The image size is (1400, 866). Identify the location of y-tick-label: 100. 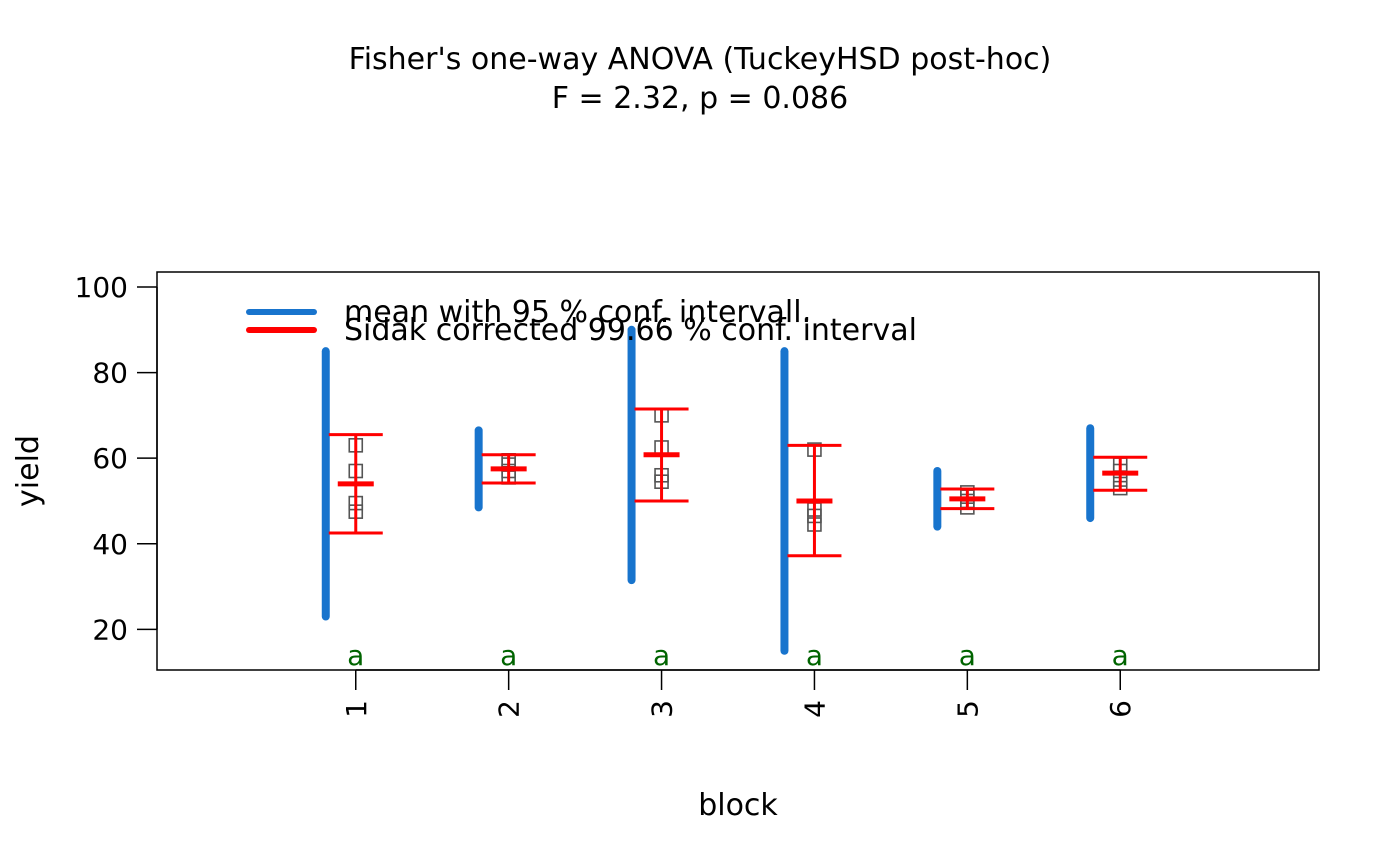
(101, 287).